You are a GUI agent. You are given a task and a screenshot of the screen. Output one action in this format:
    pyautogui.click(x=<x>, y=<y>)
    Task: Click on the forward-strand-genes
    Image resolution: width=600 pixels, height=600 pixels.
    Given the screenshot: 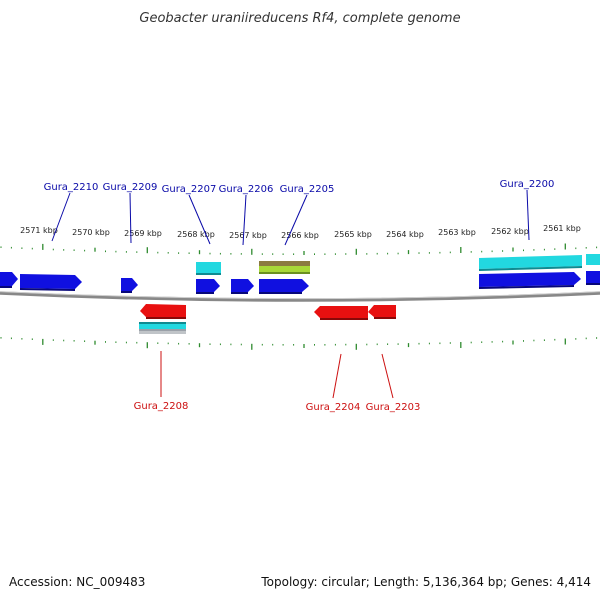 What is the action you would take?
    pyautogui.click(x=300, y=282)
    